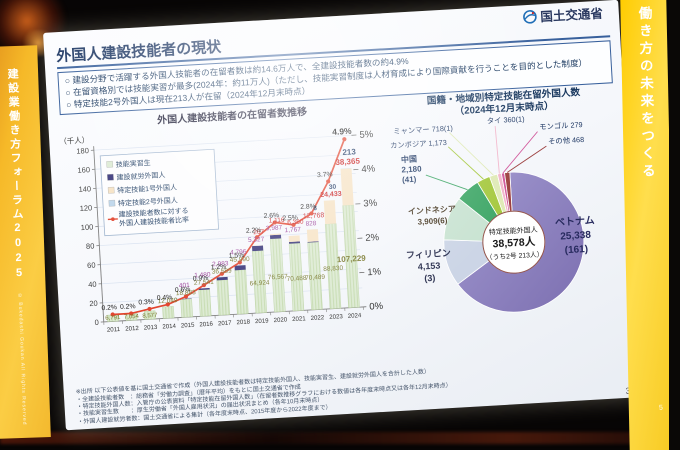 This screenshot has height=450, width=680. I want to click on svg-text: 2.2%, so click(254, 231).